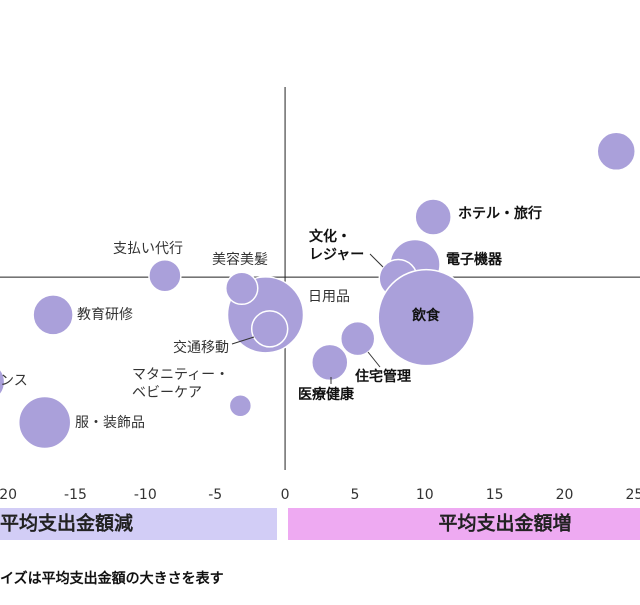 The width and height of the screenshot is (640, 605). Describe the element at coordinates (500, 213) in the screenshot. I see `bubble-label: ホテル・旅行` at that location.